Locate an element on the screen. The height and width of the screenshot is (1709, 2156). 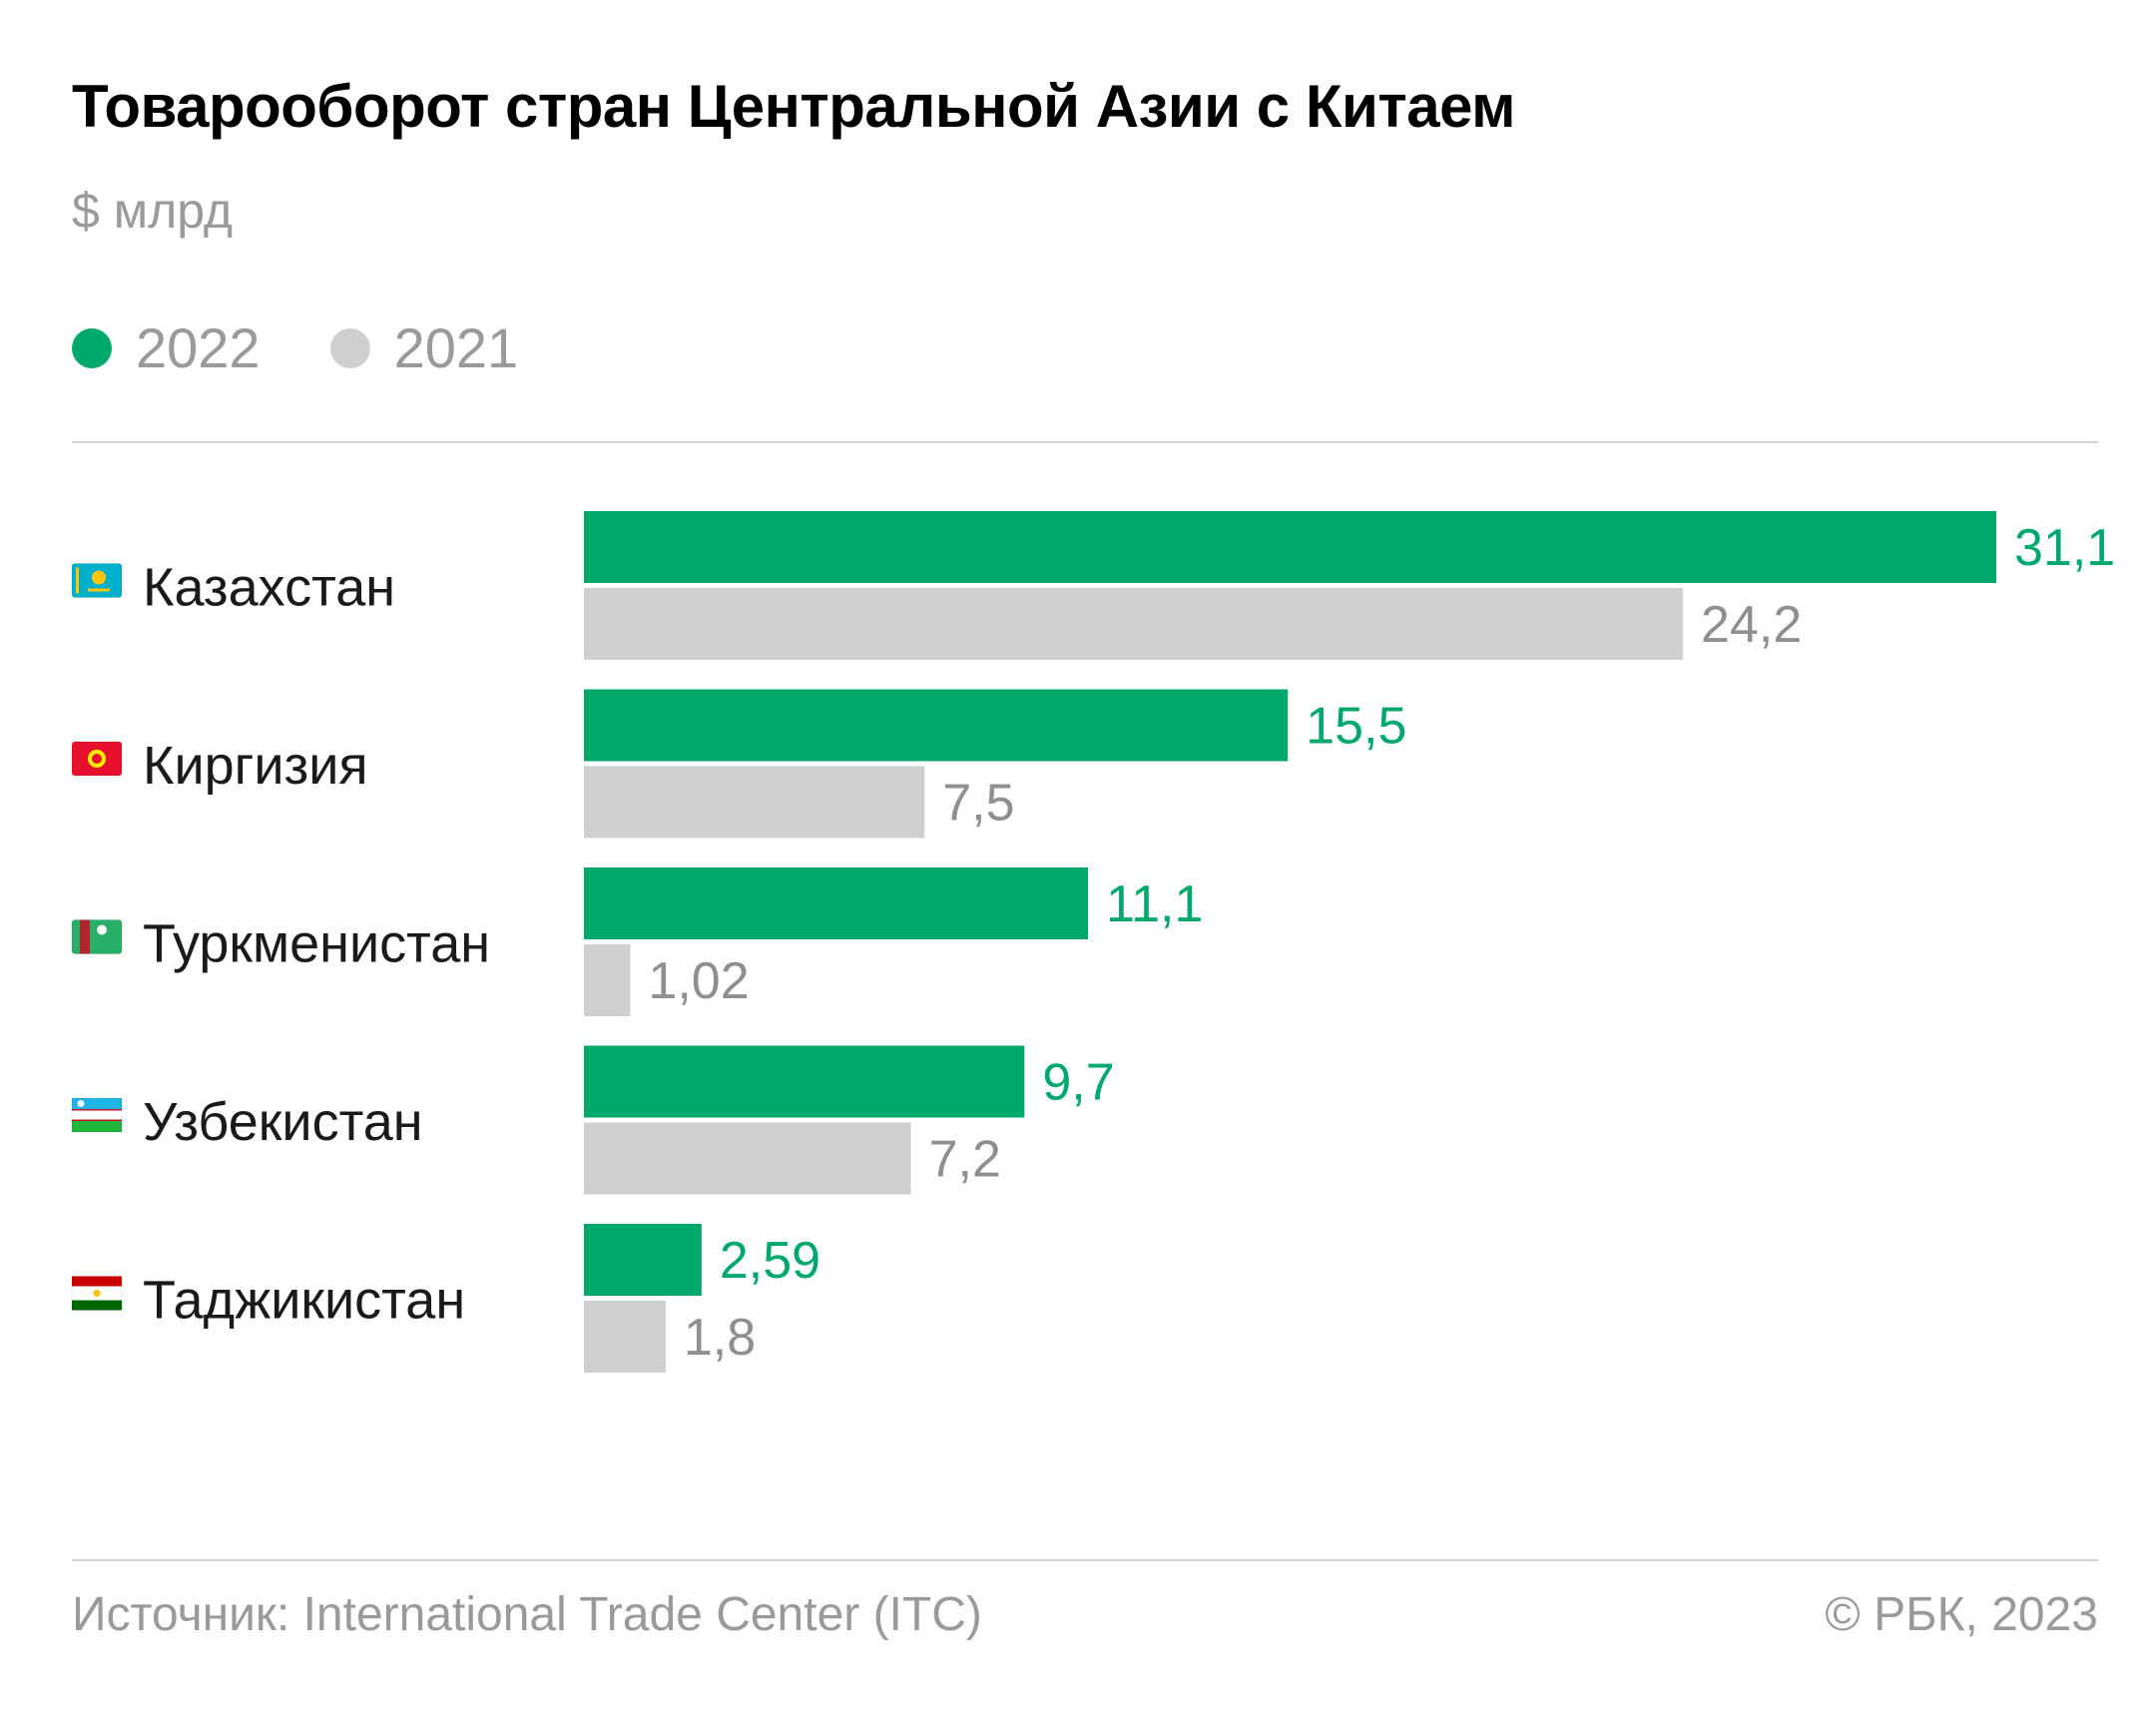
bottom-divider is located at coordinates (1085, 1560).